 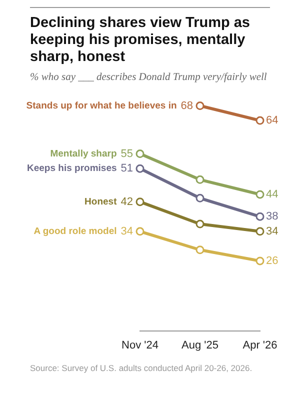 I want to click on data-label: 26, so click(x=272, y=260).